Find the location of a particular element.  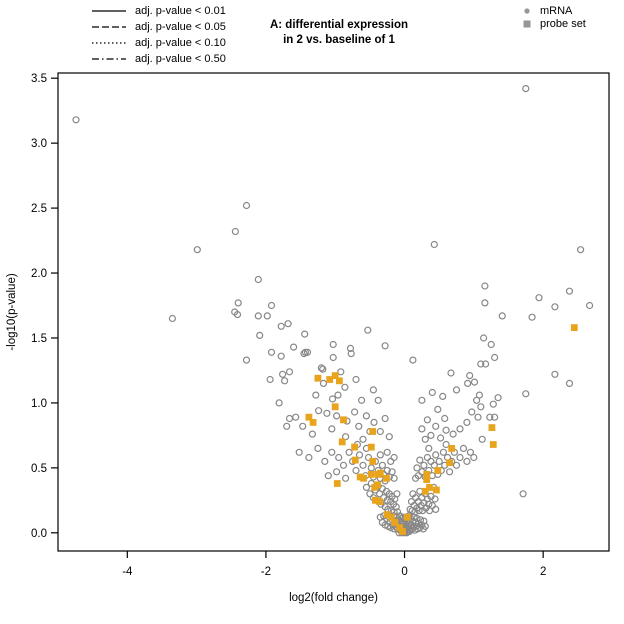

pvalue-legend-item: adj. p-value < 0.50 is located at coordinates (159, 59).